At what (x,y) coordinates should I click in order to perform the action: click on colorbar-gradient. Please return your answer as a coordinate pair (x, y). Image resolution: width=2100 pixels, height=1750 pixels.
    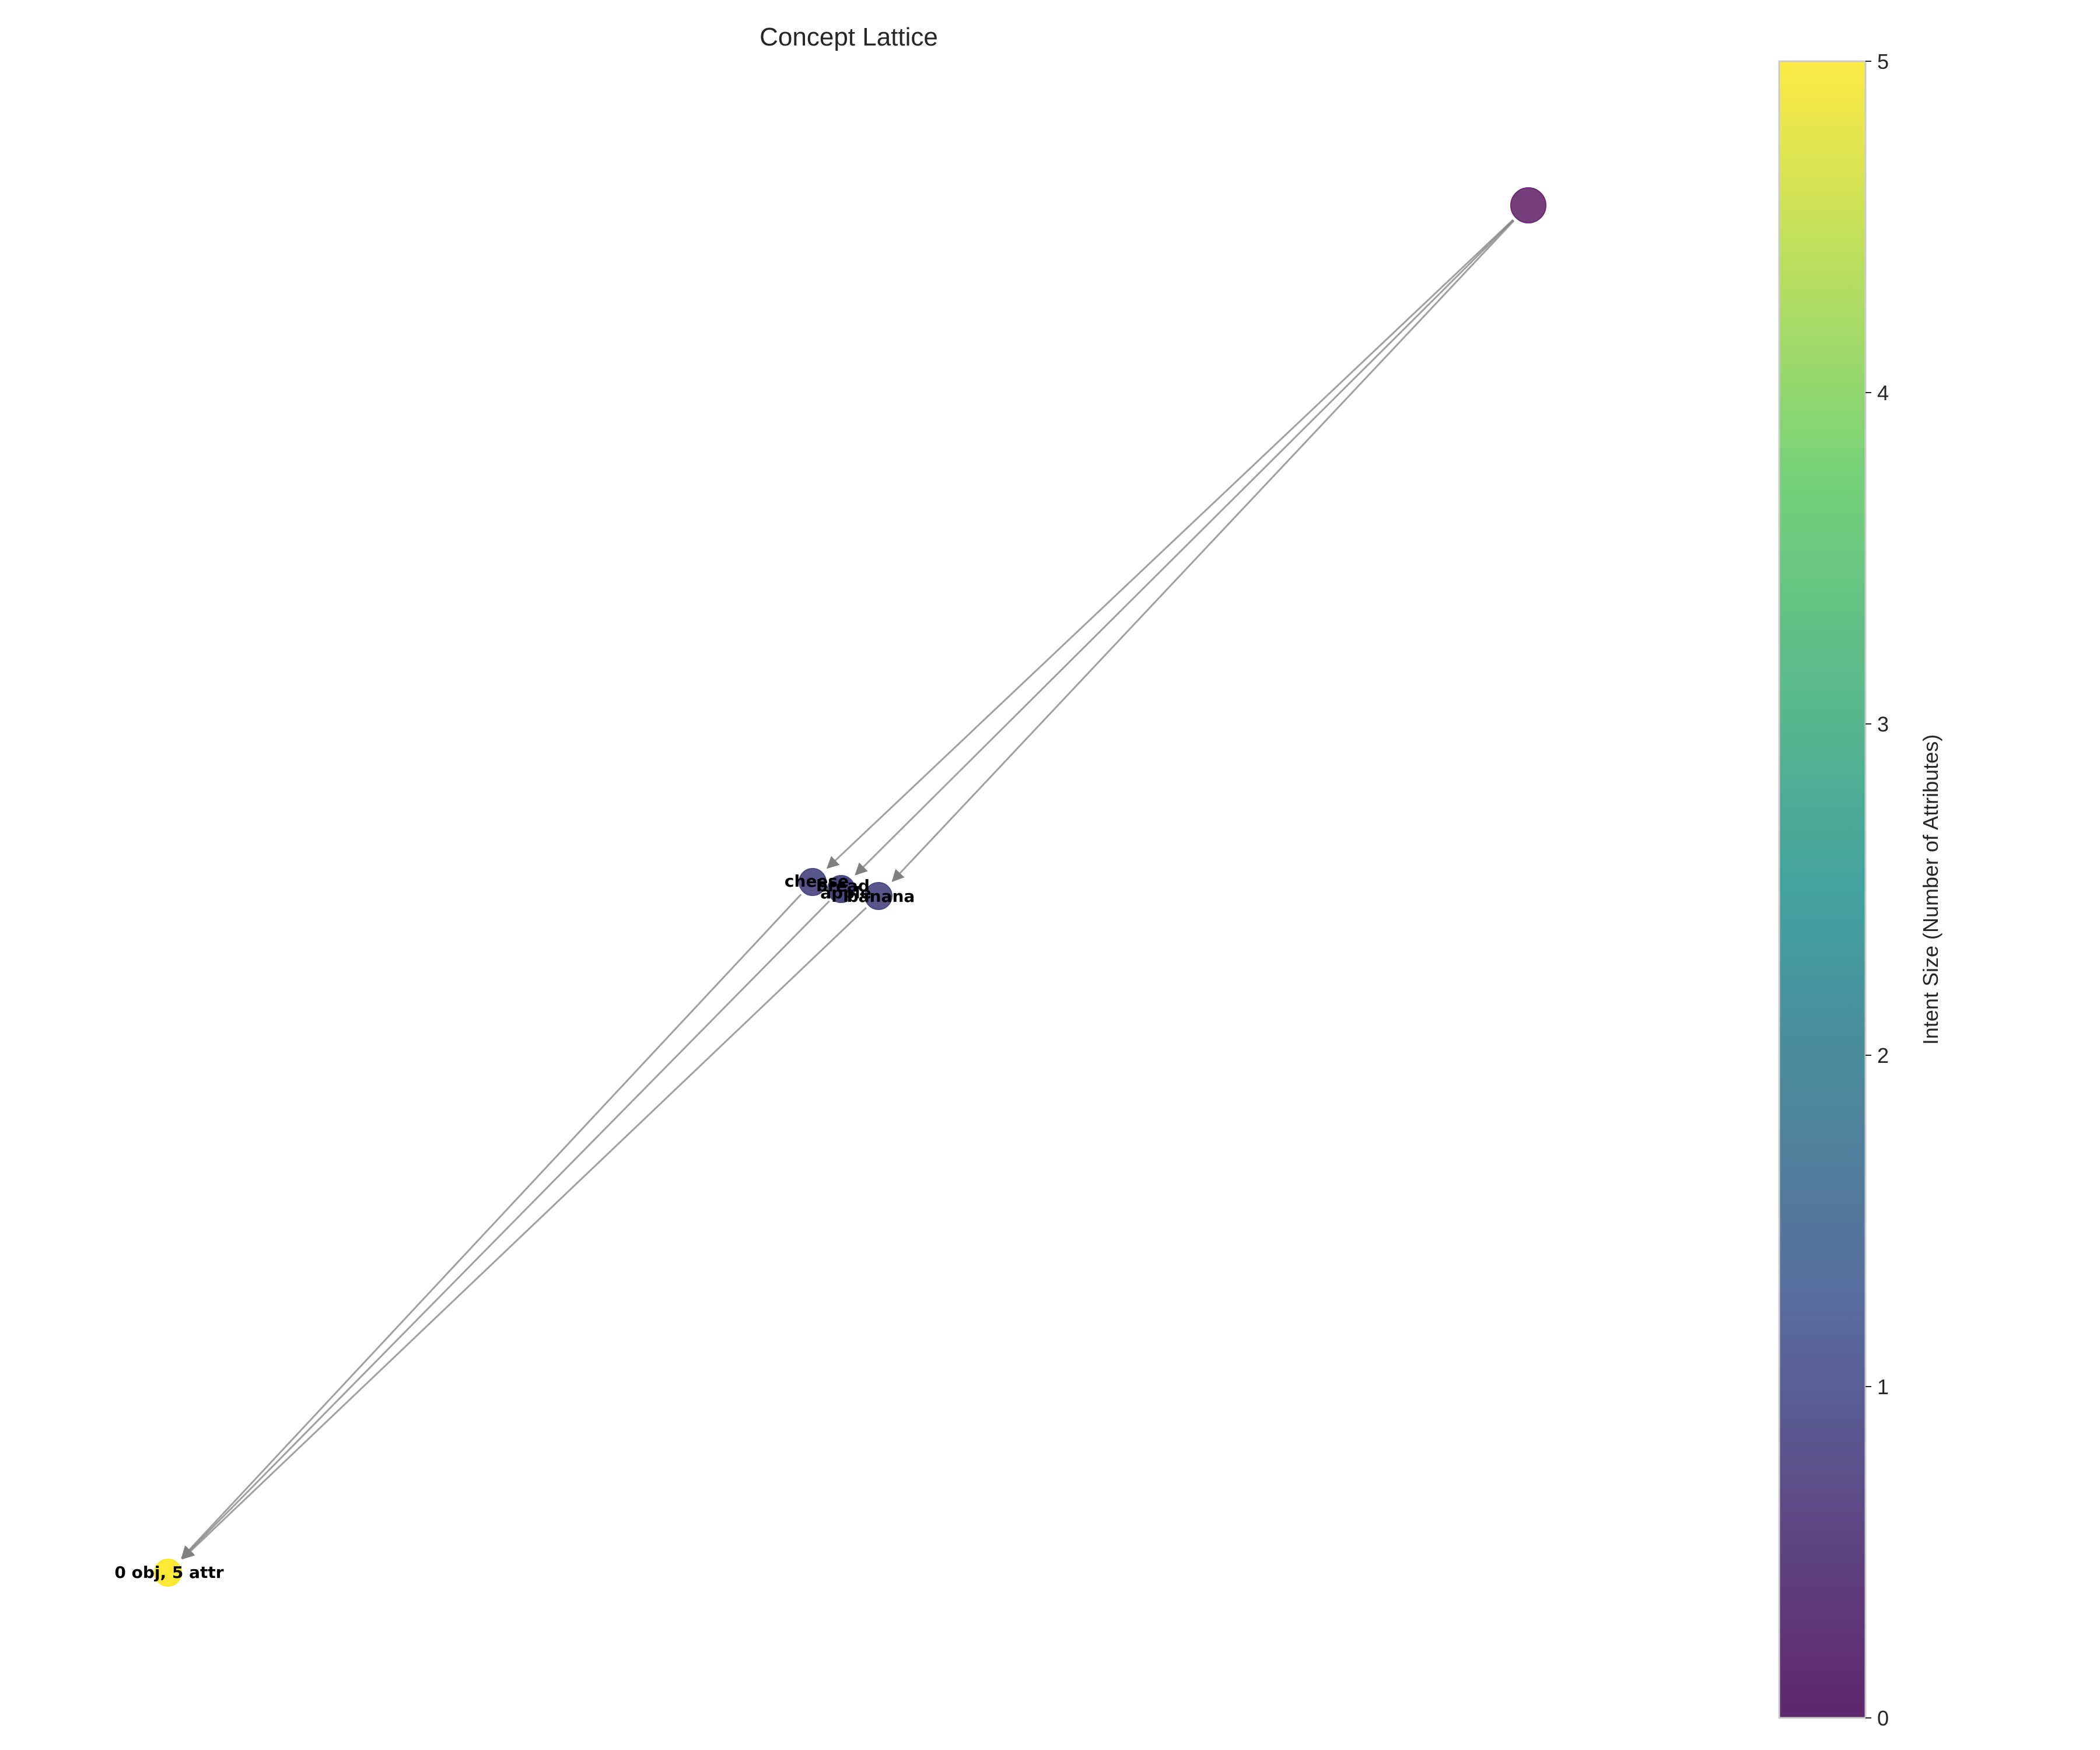
    Looking at the image, I should click on (1822, 889).